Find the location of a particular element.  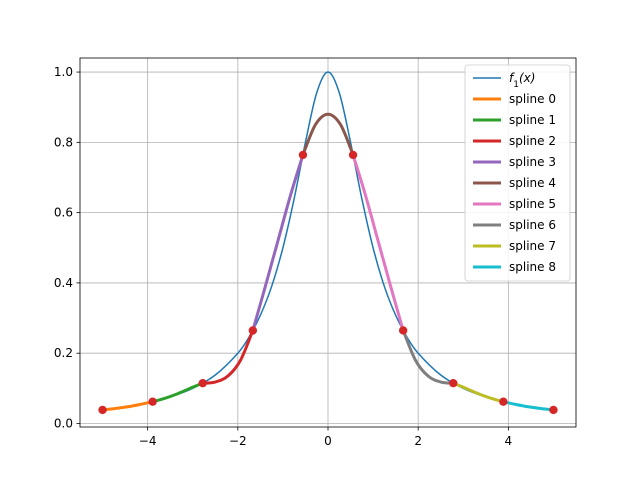

x-tick-label: 0 is located at coordinates (328, 441).